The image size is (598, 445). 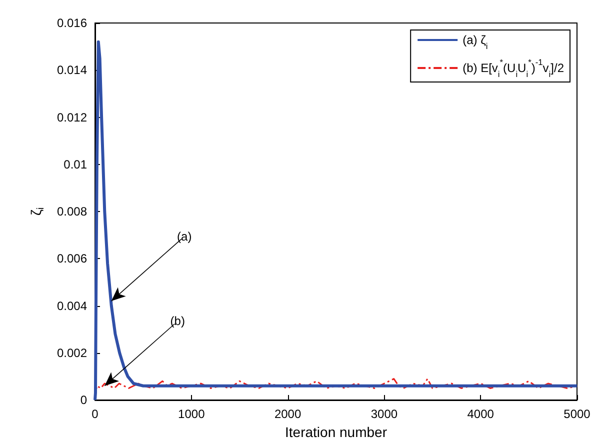 I want to click on y-tick-label: 0.014, so click(x=72, y=70).